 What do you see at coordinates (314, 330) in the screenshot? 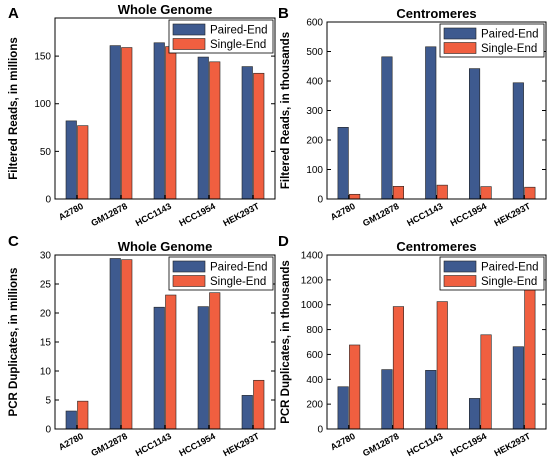
I see `y-tick-label: 800` at bounding box center [314, 330].